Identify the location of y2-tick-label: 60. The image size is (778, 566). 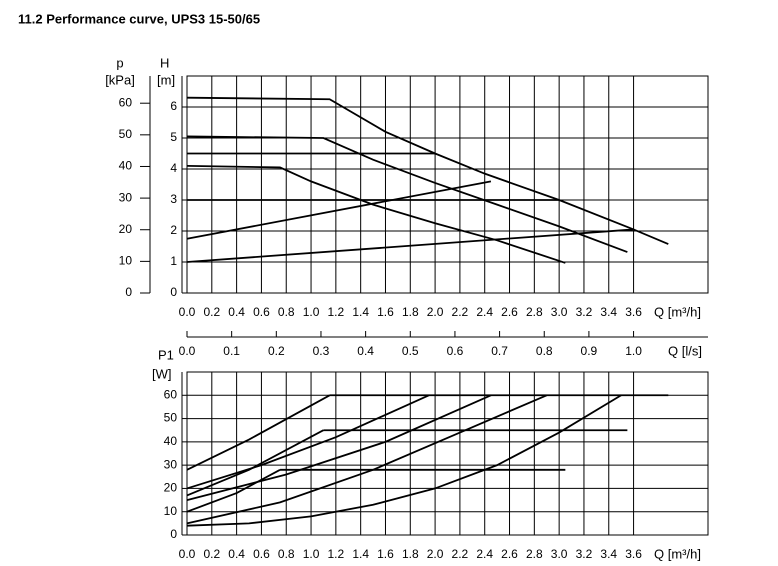
(126, 102).